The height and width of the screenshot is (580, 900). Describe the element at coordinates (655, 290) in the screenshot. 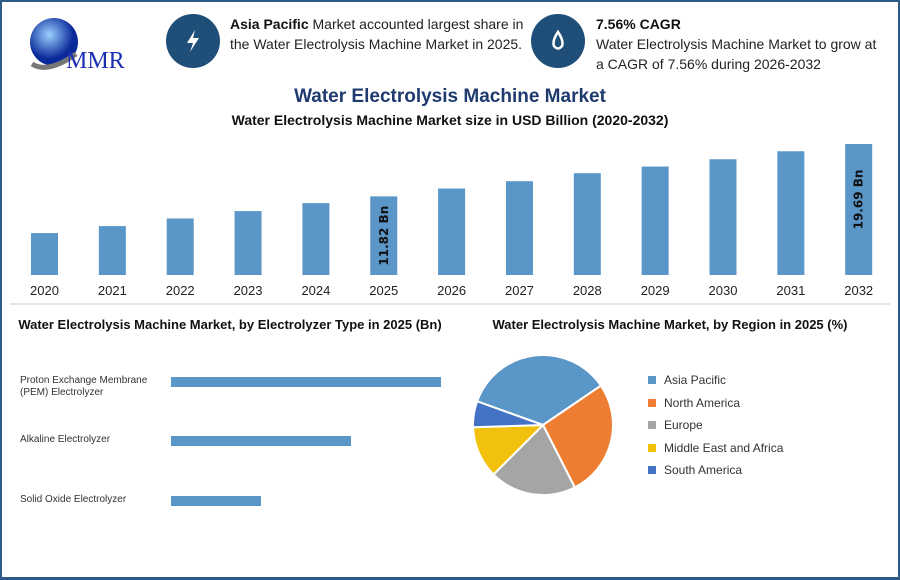

I see `x-tick-label: 2029` at that location.